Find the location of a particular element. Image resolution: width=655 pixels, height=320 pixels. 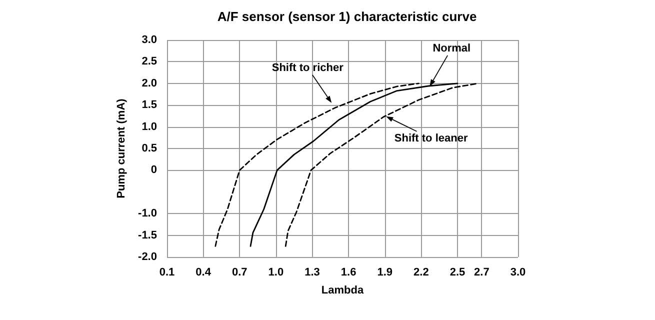

y-tick-label: -2.0 is located at coordinates (147, 257).